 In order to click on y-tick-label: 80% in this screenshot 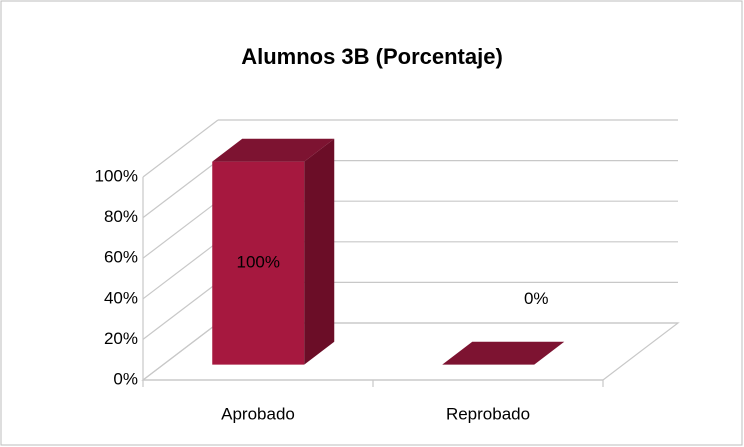, I will do `click(121, 216)`.